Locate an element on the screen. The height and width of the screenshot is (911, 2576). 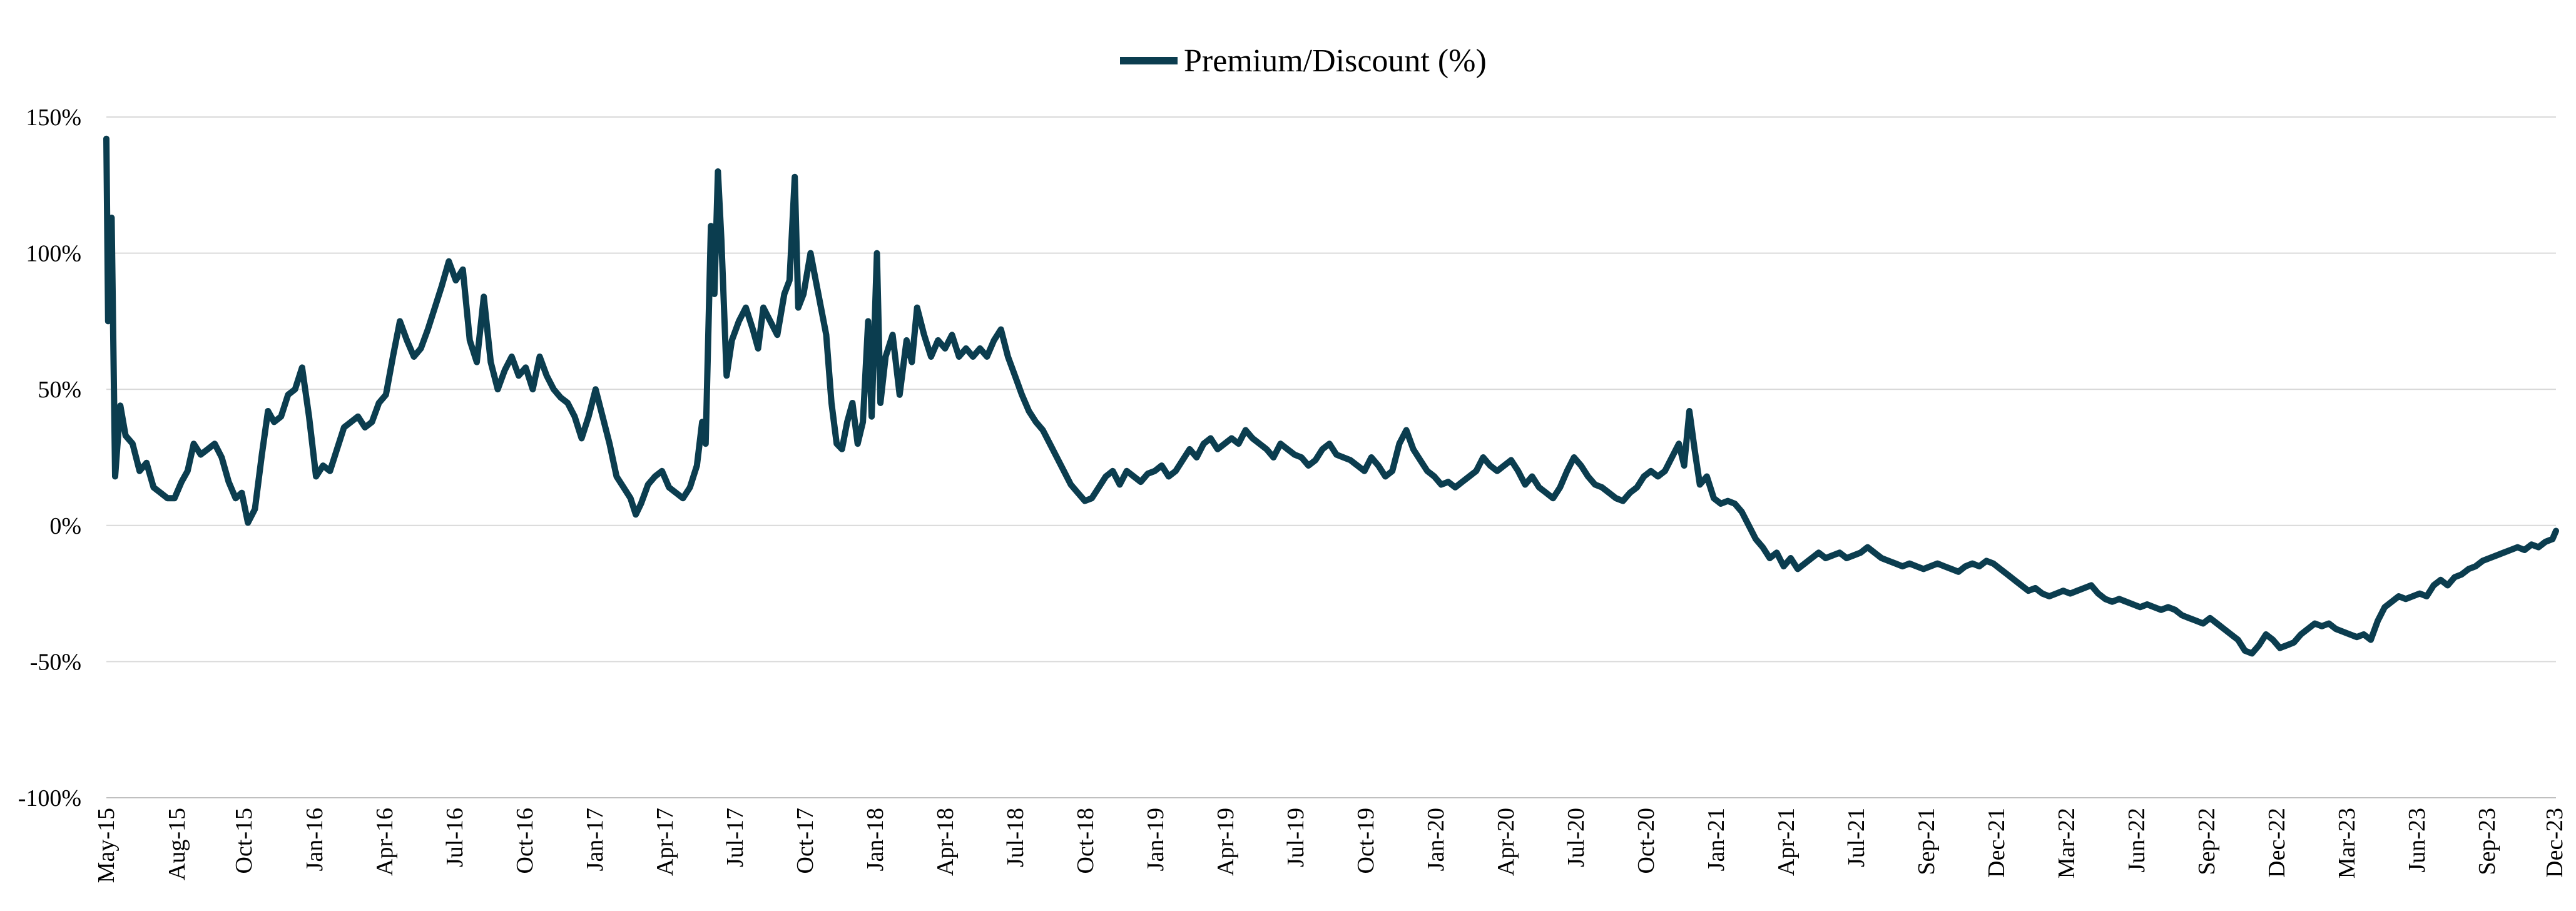
x-tick-label: Oct-18 is located at coordinates (1086, 841).